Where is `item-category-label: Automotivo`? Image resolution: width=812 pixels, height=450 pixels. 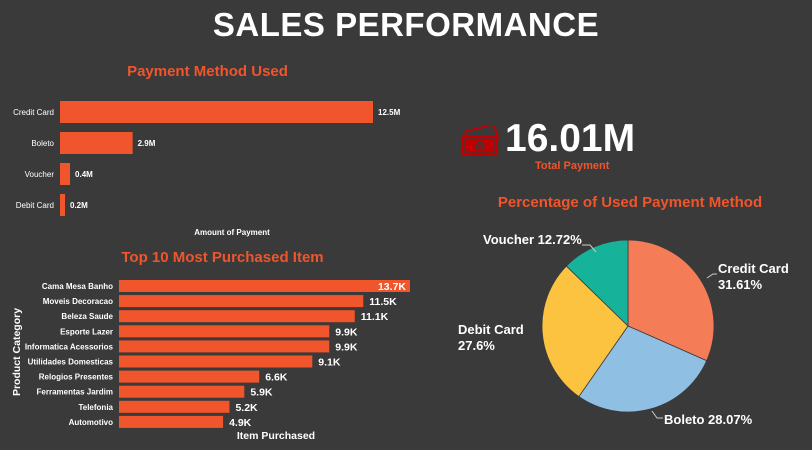 item-category-label: Automotivo is located at coordinates (91, 422).